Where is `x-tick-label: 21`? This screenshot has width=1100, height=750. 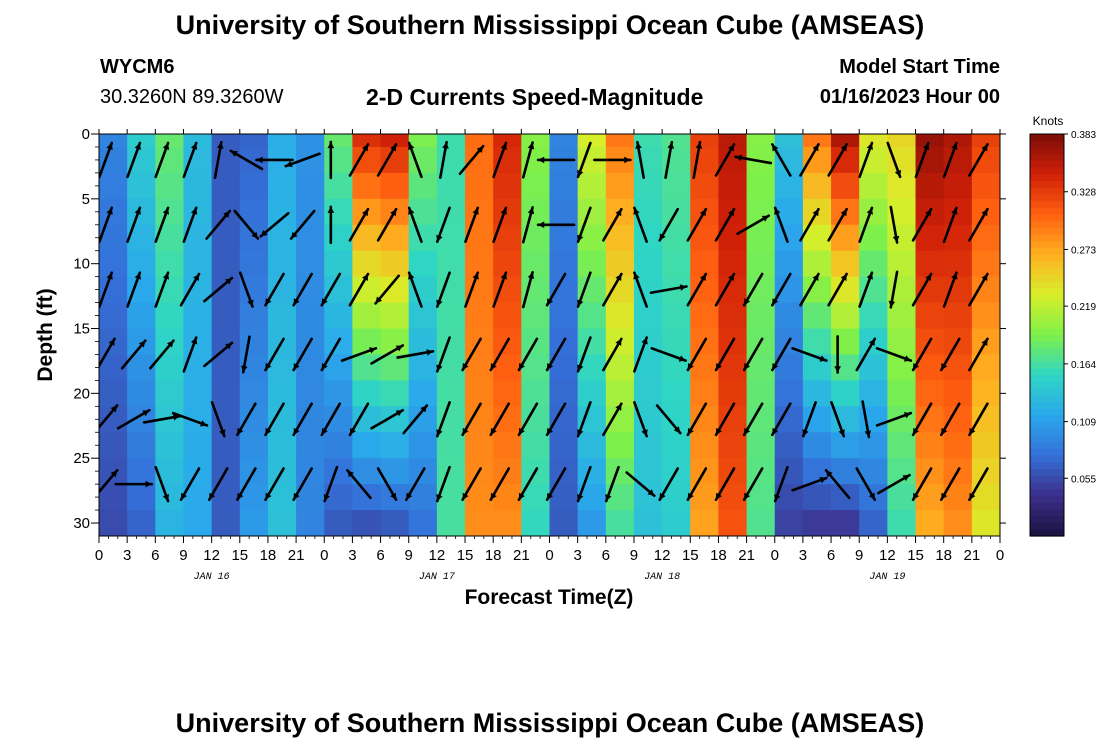
x-tick-label: 21 is located at coordinates (746, 555).